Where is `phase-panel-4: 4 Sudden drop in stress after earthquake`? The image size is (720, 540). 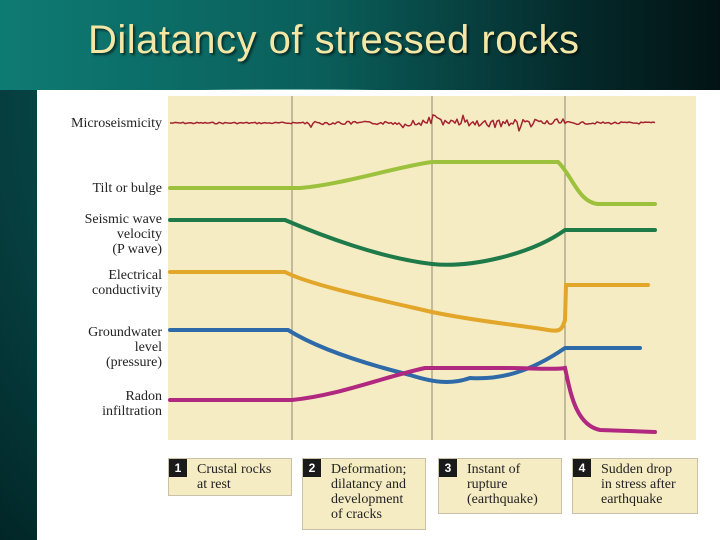
phase-panel-4: 4 Sudden drop in stress after earthquake is located at coordinates (635, 486).